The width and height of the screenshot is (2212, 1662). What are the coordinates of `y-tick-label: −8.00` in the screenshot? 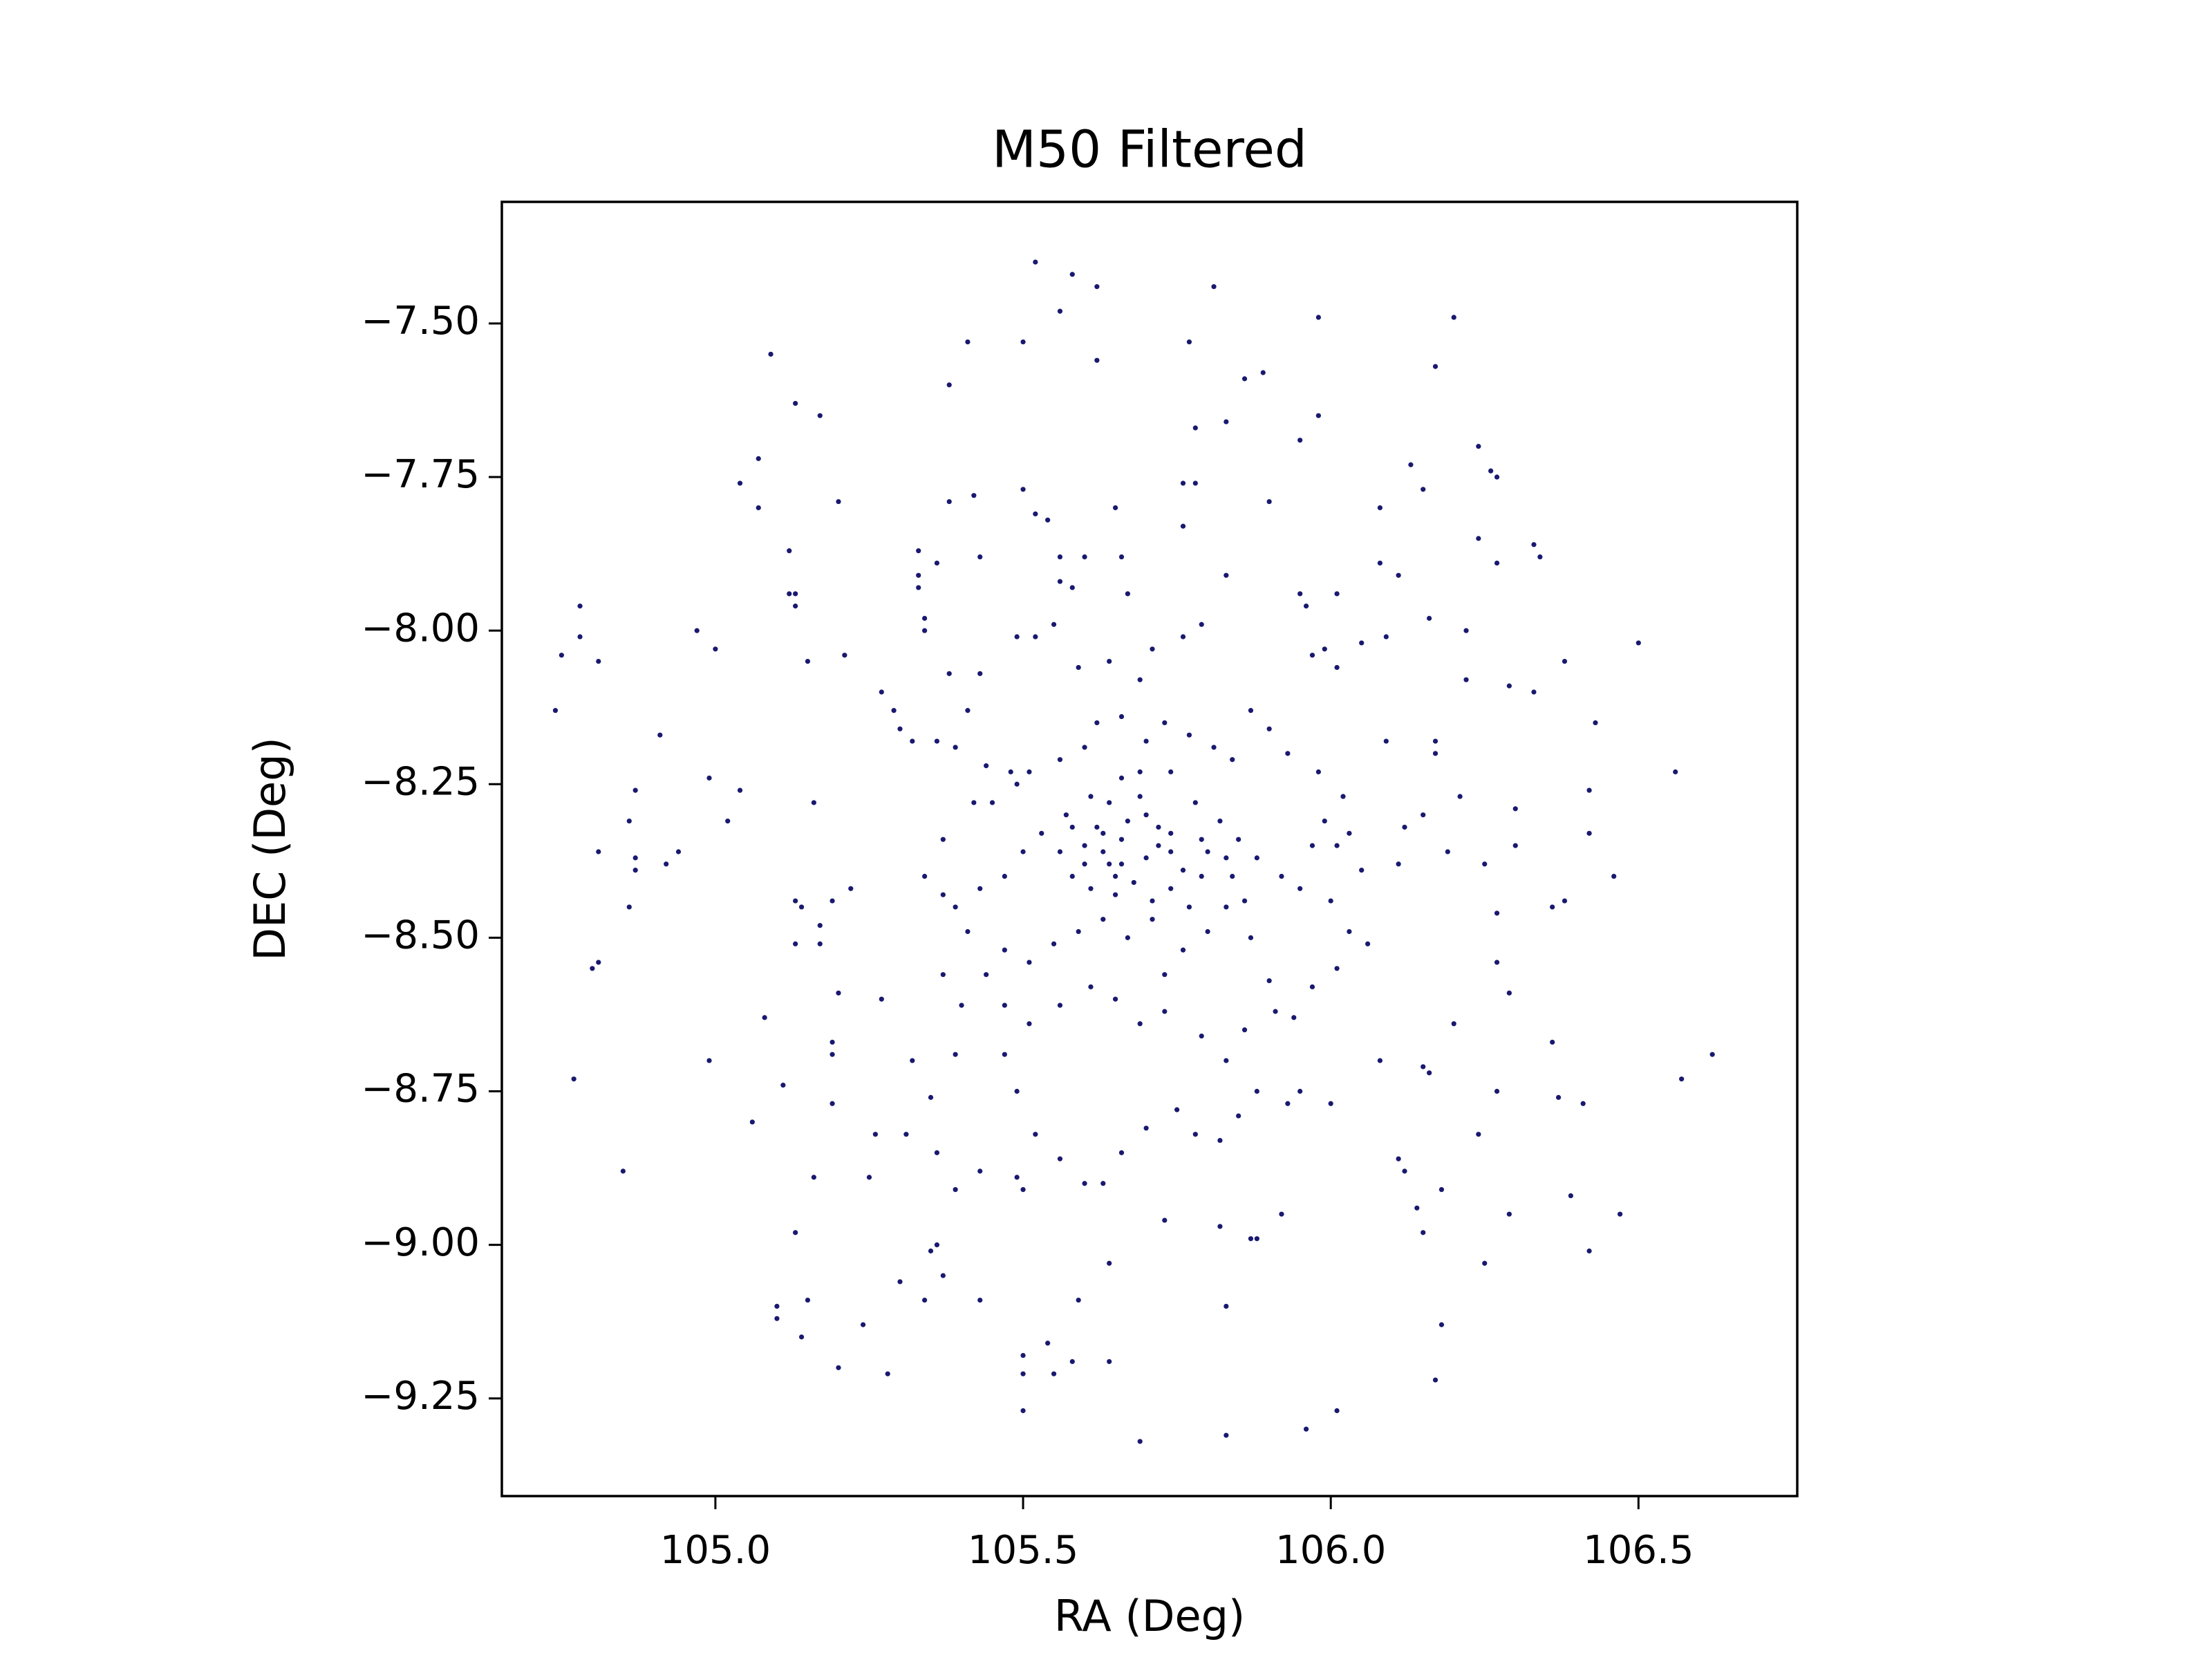 It's located at (420, 629).